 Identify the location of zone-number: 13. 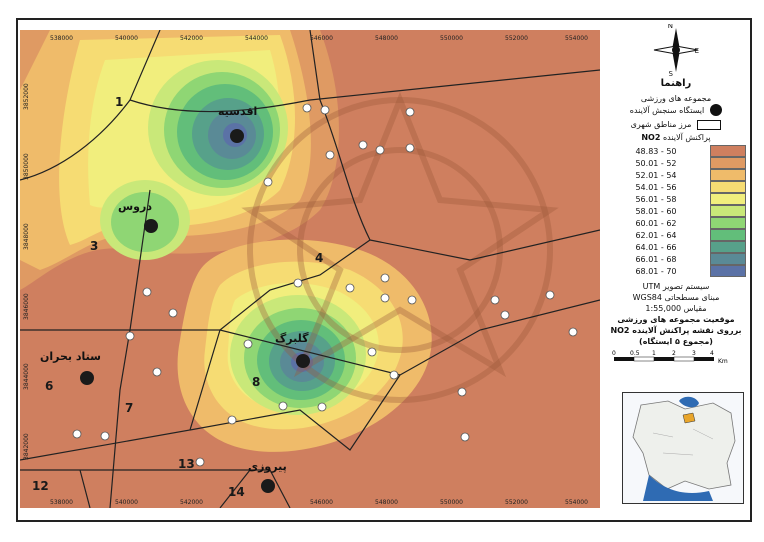
(186, 464).